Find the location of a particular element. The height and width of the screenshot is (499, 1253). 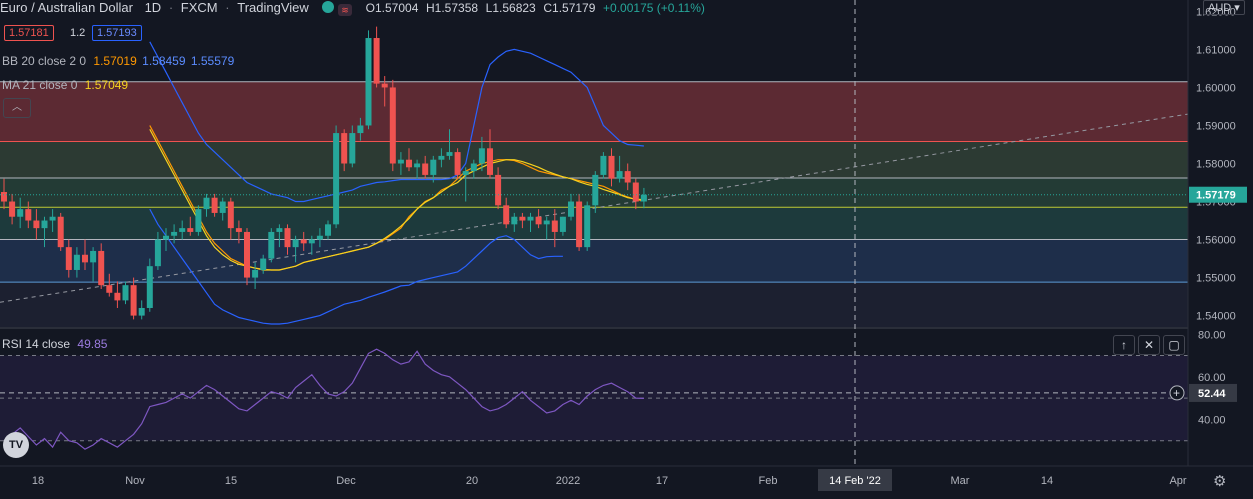

gear-icon: ⚙ is located at coordinates (1220, 481).